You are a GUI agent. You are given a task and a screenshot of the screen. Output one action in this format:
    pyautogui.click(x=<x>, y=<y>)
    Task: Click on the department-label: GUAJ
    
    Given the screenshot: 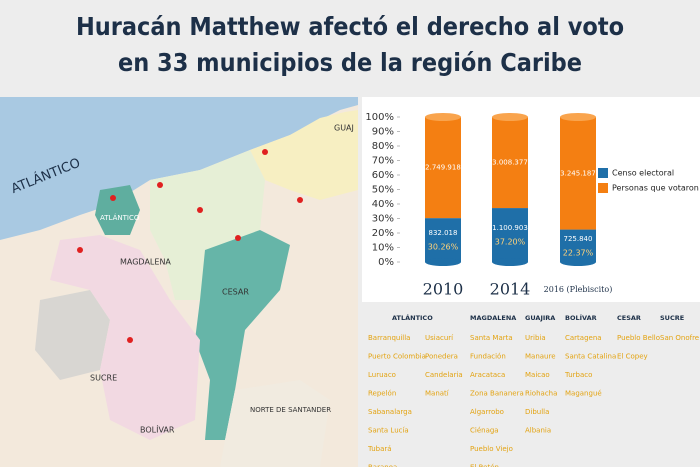 What is the action you would take?
    pyautogui.click(x=344, y=128)
    